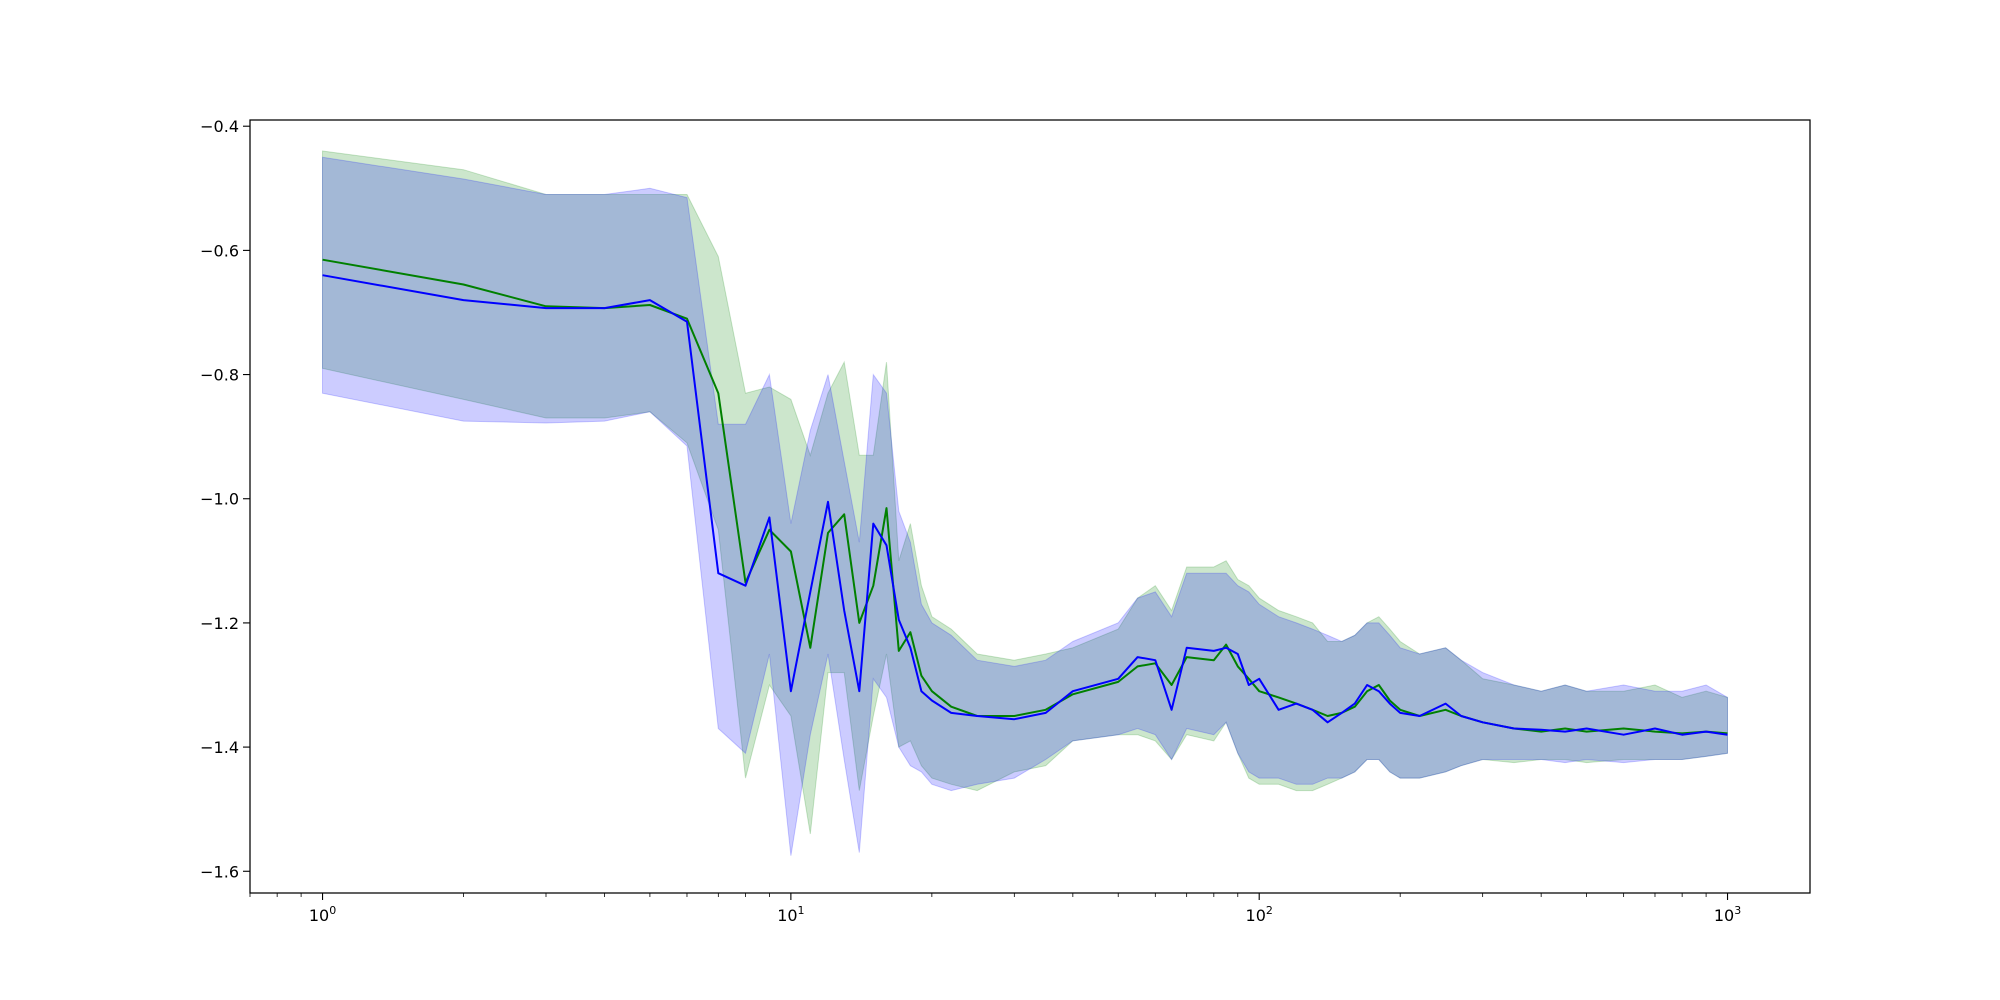 The width and height of the screenshot is (2000, 1000). What do you see at coordinates (219, 250) in the screenshot?
I see `y-tick-label: −0.6` at bounding box center [219, 250].